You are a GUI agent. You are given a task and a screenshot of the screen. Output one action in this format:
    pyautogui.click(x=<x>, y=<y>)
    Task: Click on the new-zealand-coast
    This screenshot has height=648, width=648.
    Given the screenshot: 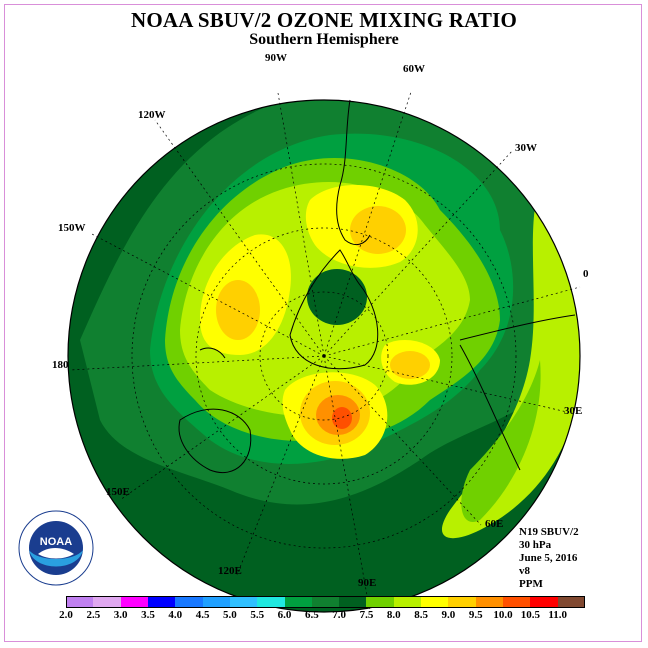 What is the action you would take?
    pyautogui.click(x=212, y=353)
    